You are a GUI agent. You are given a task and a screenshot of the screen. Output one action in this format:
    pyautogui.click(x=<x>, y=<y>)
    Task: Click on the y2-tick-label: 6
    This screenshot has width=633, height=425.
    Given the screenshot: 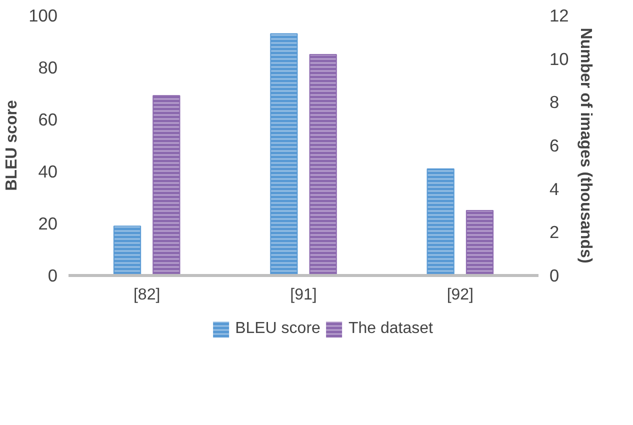 What is the action you would take?
    pyautogui.click(x=555, y=146)
    